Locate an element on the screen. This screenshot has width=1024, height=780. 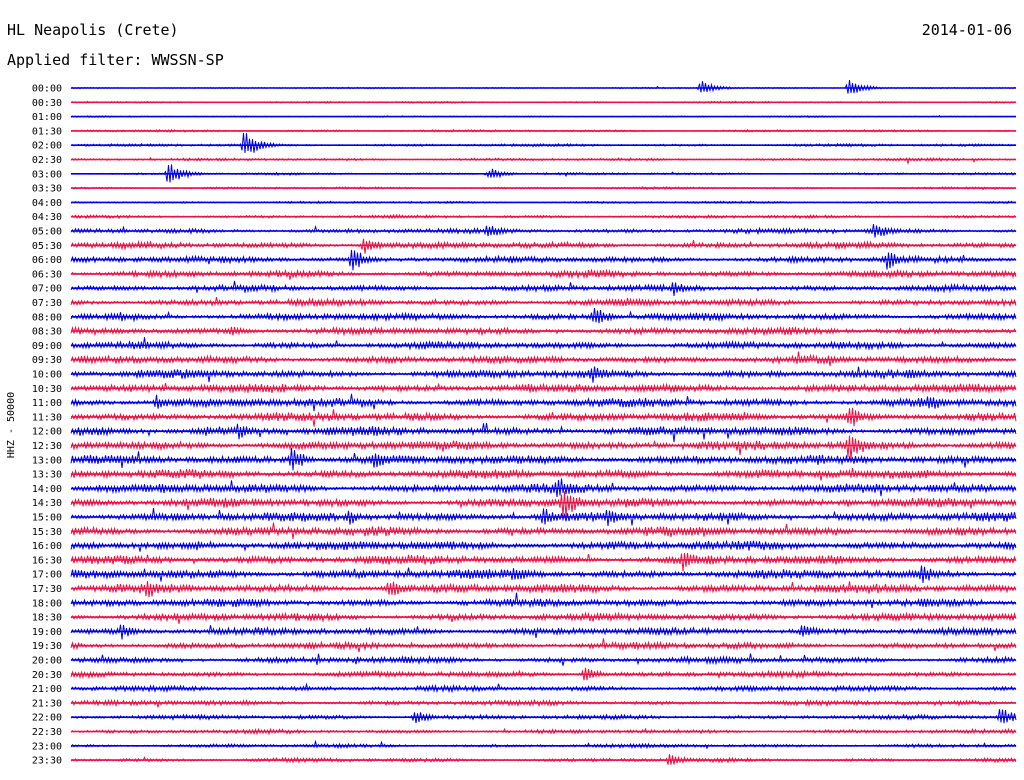
time-tick-label: 14:00 is located at coordinates (47, 489).